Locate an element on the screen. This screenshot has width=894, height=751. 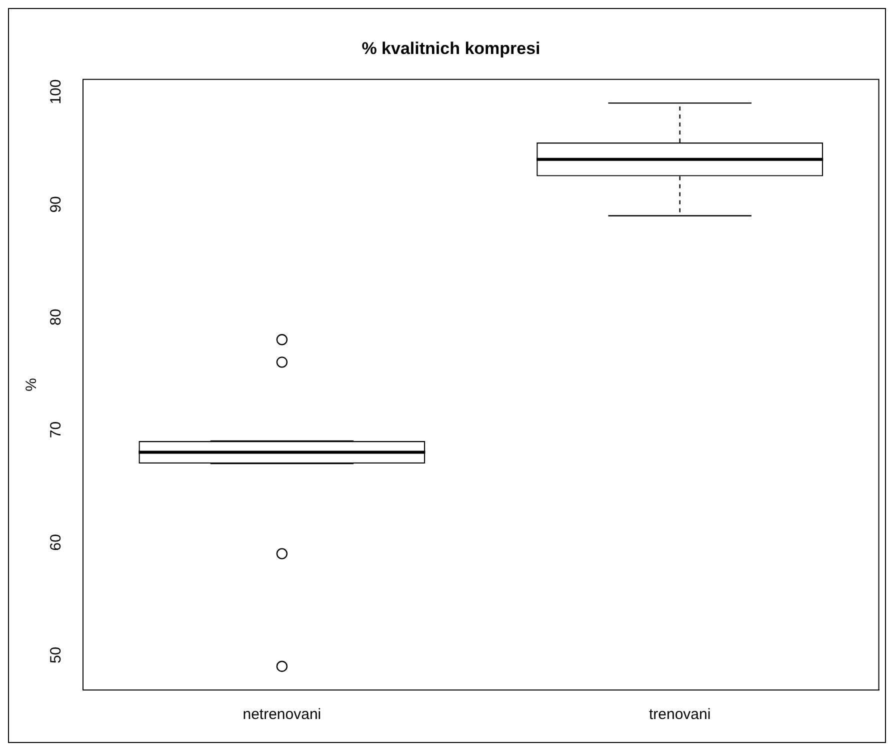
y-tick-label: 100 is located at coordinates (56, 91).